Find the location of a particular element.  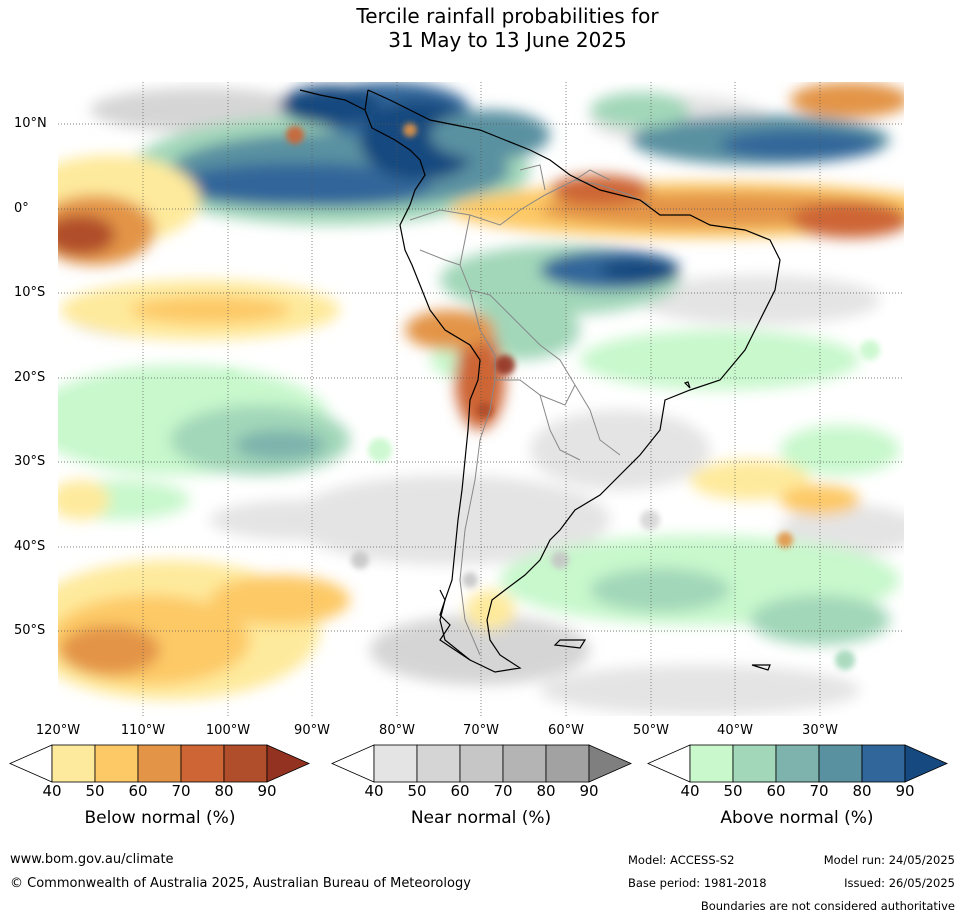

cb-below-tick-40: 40 is located at coordinates (52, 791).